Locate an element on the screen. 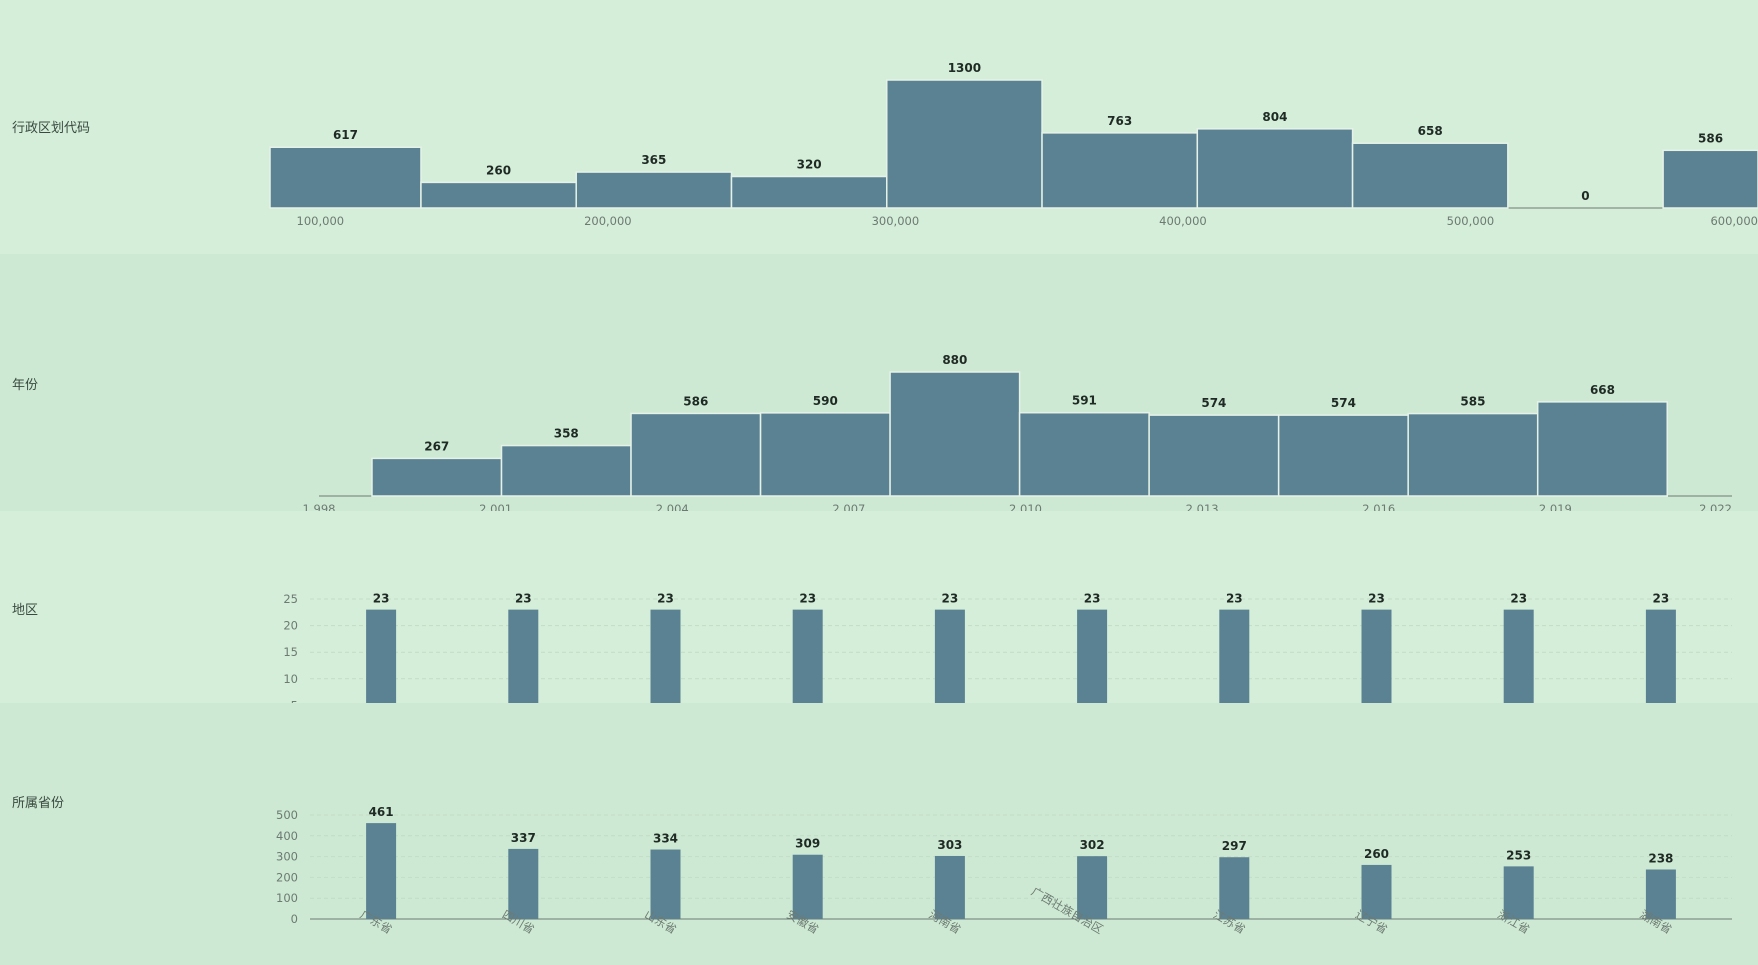  x-tick-label: 100,000 is located at coordinates (321, 221).